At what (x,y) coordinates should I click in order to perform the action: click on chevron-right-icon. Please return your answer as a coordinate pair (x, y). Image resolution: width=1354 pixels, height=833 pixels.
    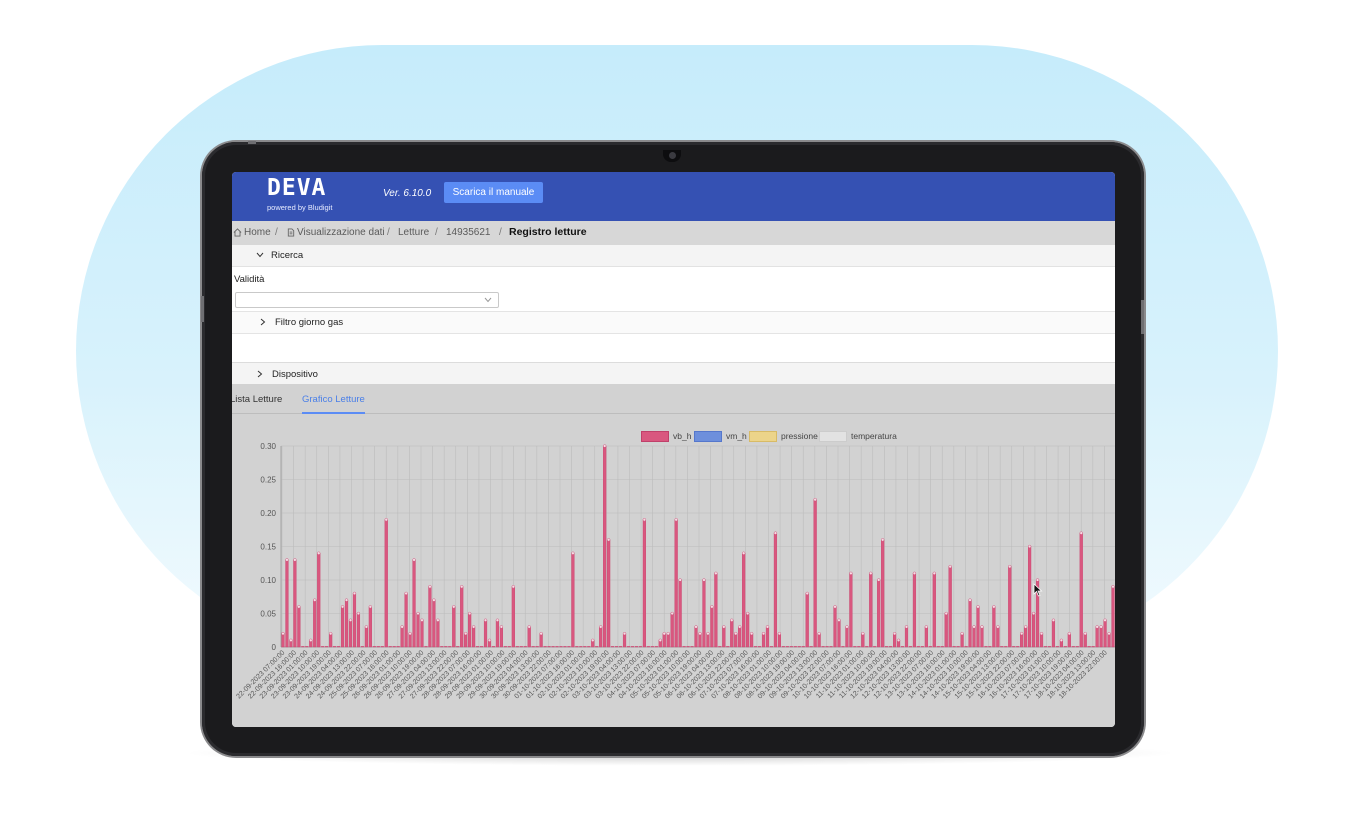
    Looking at the image, I should click on (263, 322).